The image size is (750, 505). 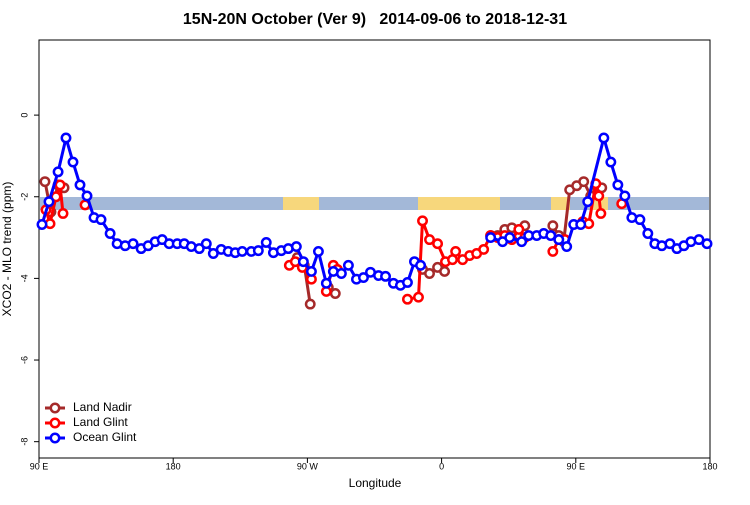 I want to click on x-axis-label: Longitude, so click(x=375, y=483).